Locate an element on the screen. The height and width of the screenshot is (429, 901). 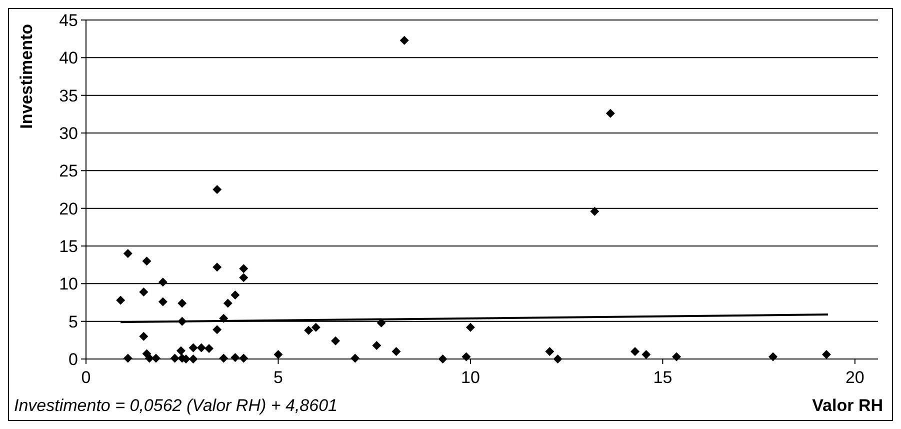
y-tick-label: 10 is located at coordinates (68, 284).